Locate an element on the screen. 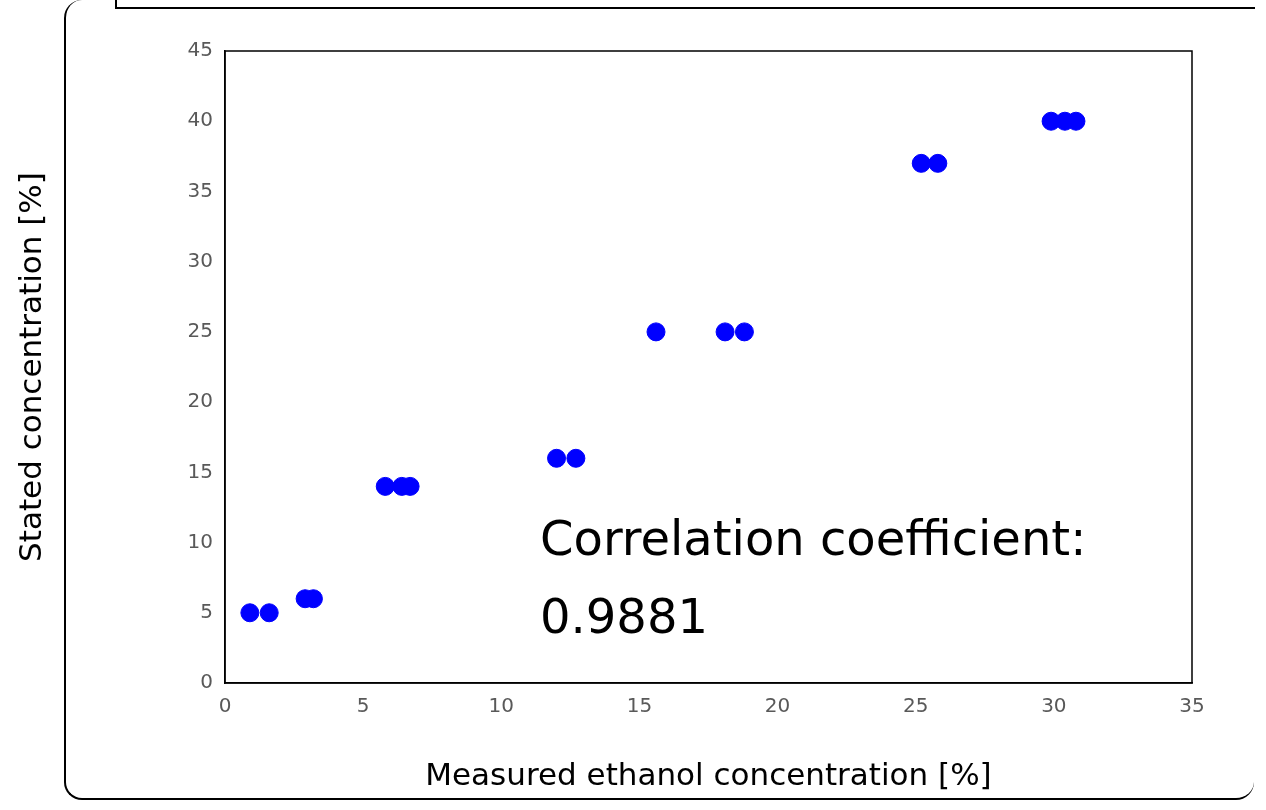  y-tick-label: 0 is located at coordinates (206, 681).